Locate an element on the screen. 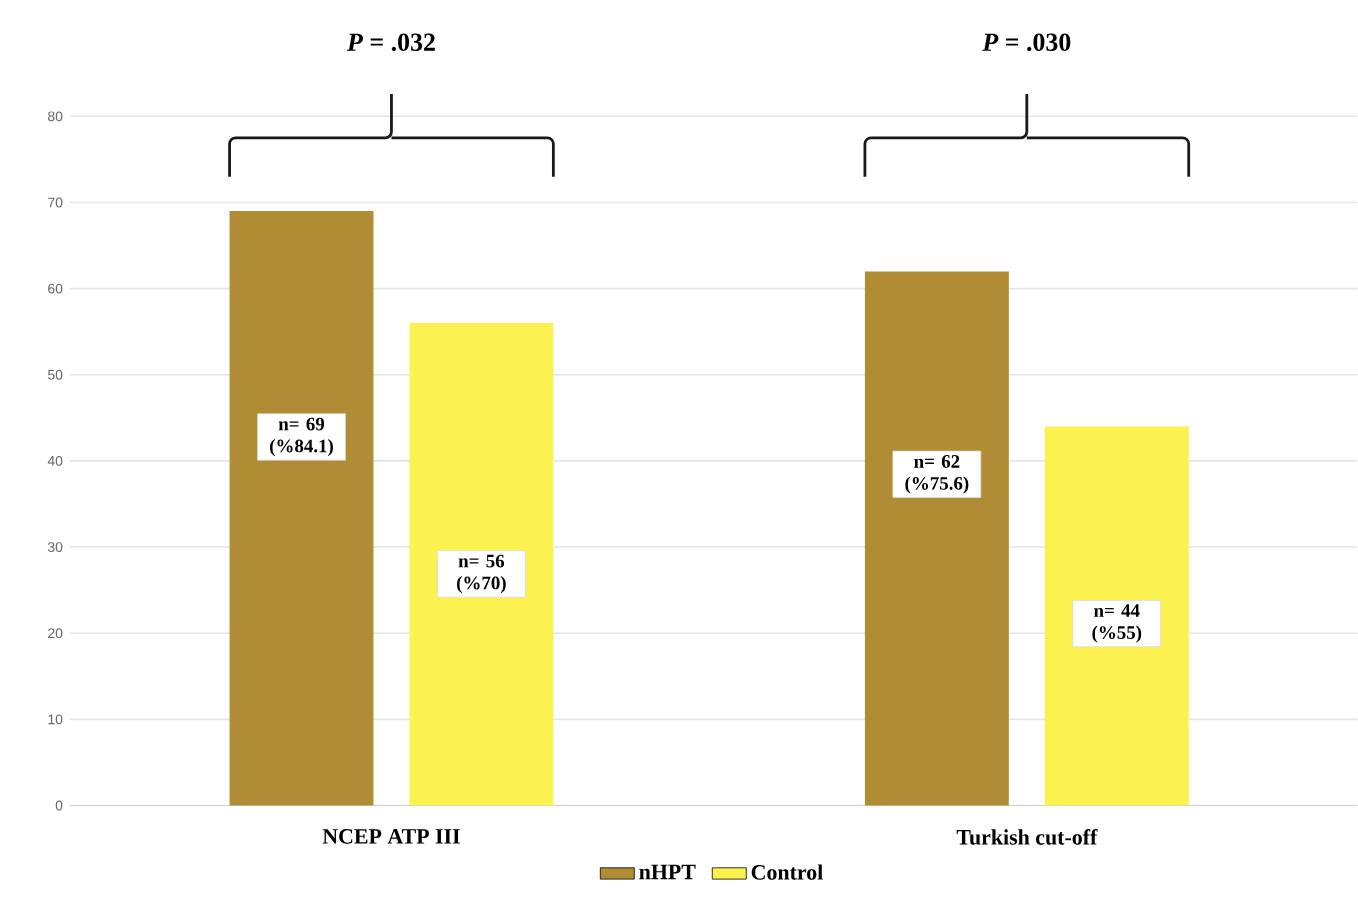 This screenshot has width=1358, height=906. x-tick-label: NCEP ATP III is located at coordinates (391, 837).